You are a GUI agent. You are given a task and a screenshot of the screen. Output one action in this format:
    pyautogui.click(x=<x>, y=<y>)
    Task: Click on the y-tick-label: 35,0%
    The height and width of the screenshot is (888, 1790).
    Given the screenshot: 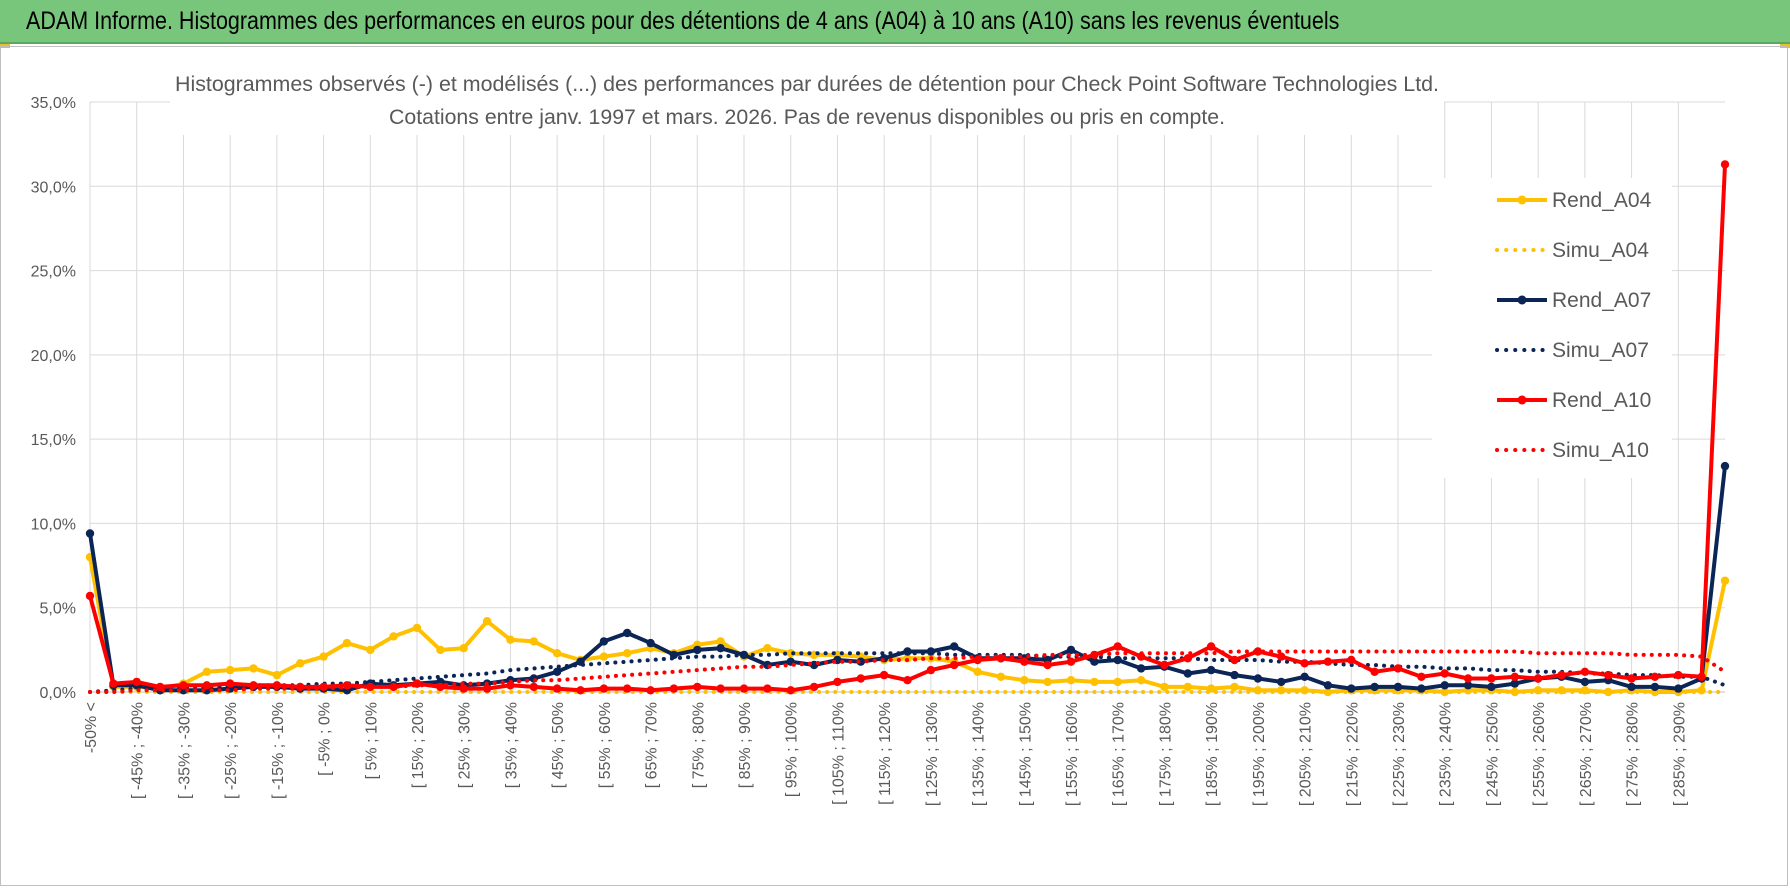 What is the action you would take?
    pyautogui.click(x=53, y=103)
    